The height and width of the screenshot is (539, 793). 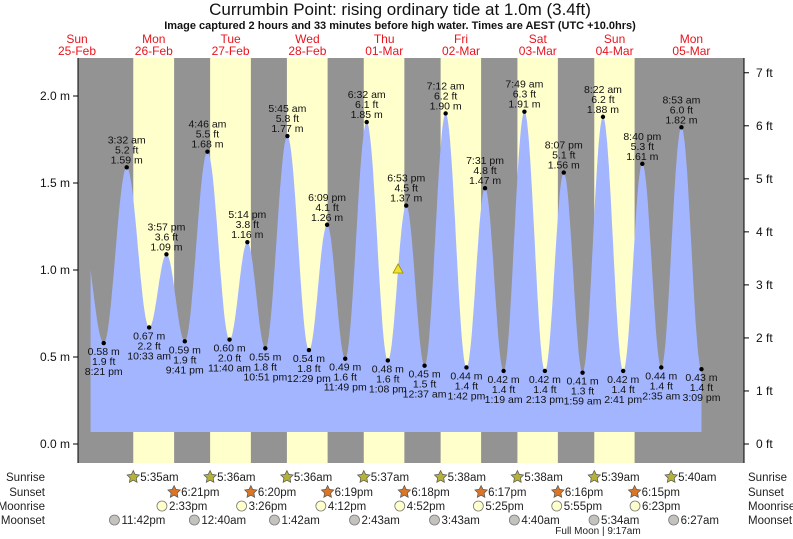 What do you see at coordinates (229, 349) in the screenshot?
I see `tide-height-m: 0.60 m` at bounding box center [229, 349].